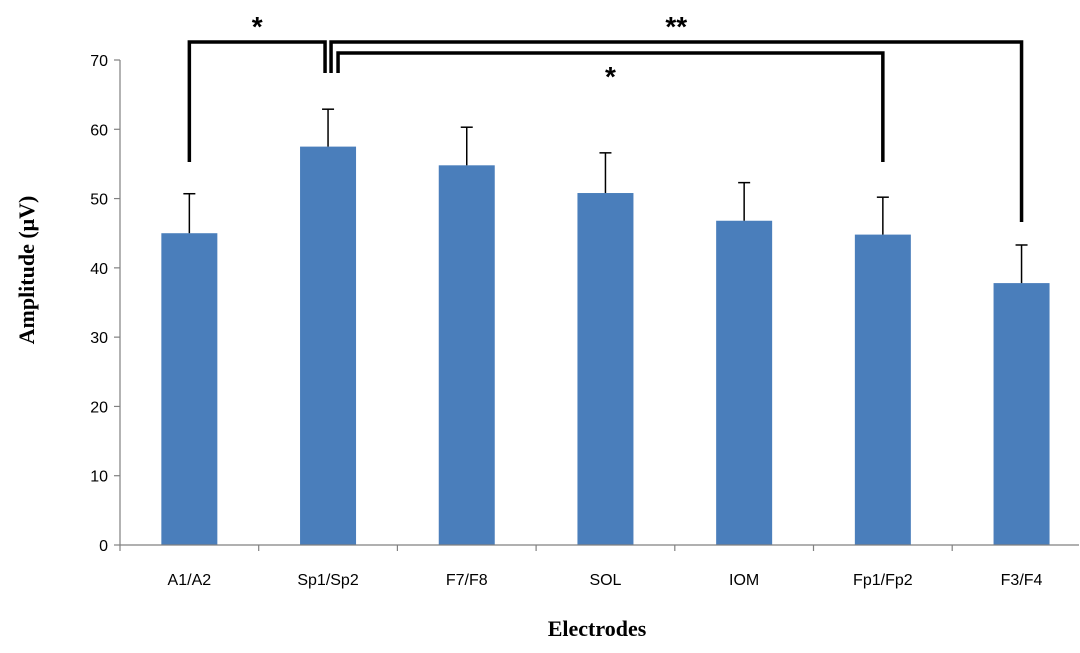  Describe the element at coordinates (676, 26) in the screenshot. I see `significance-label: **` at that location.